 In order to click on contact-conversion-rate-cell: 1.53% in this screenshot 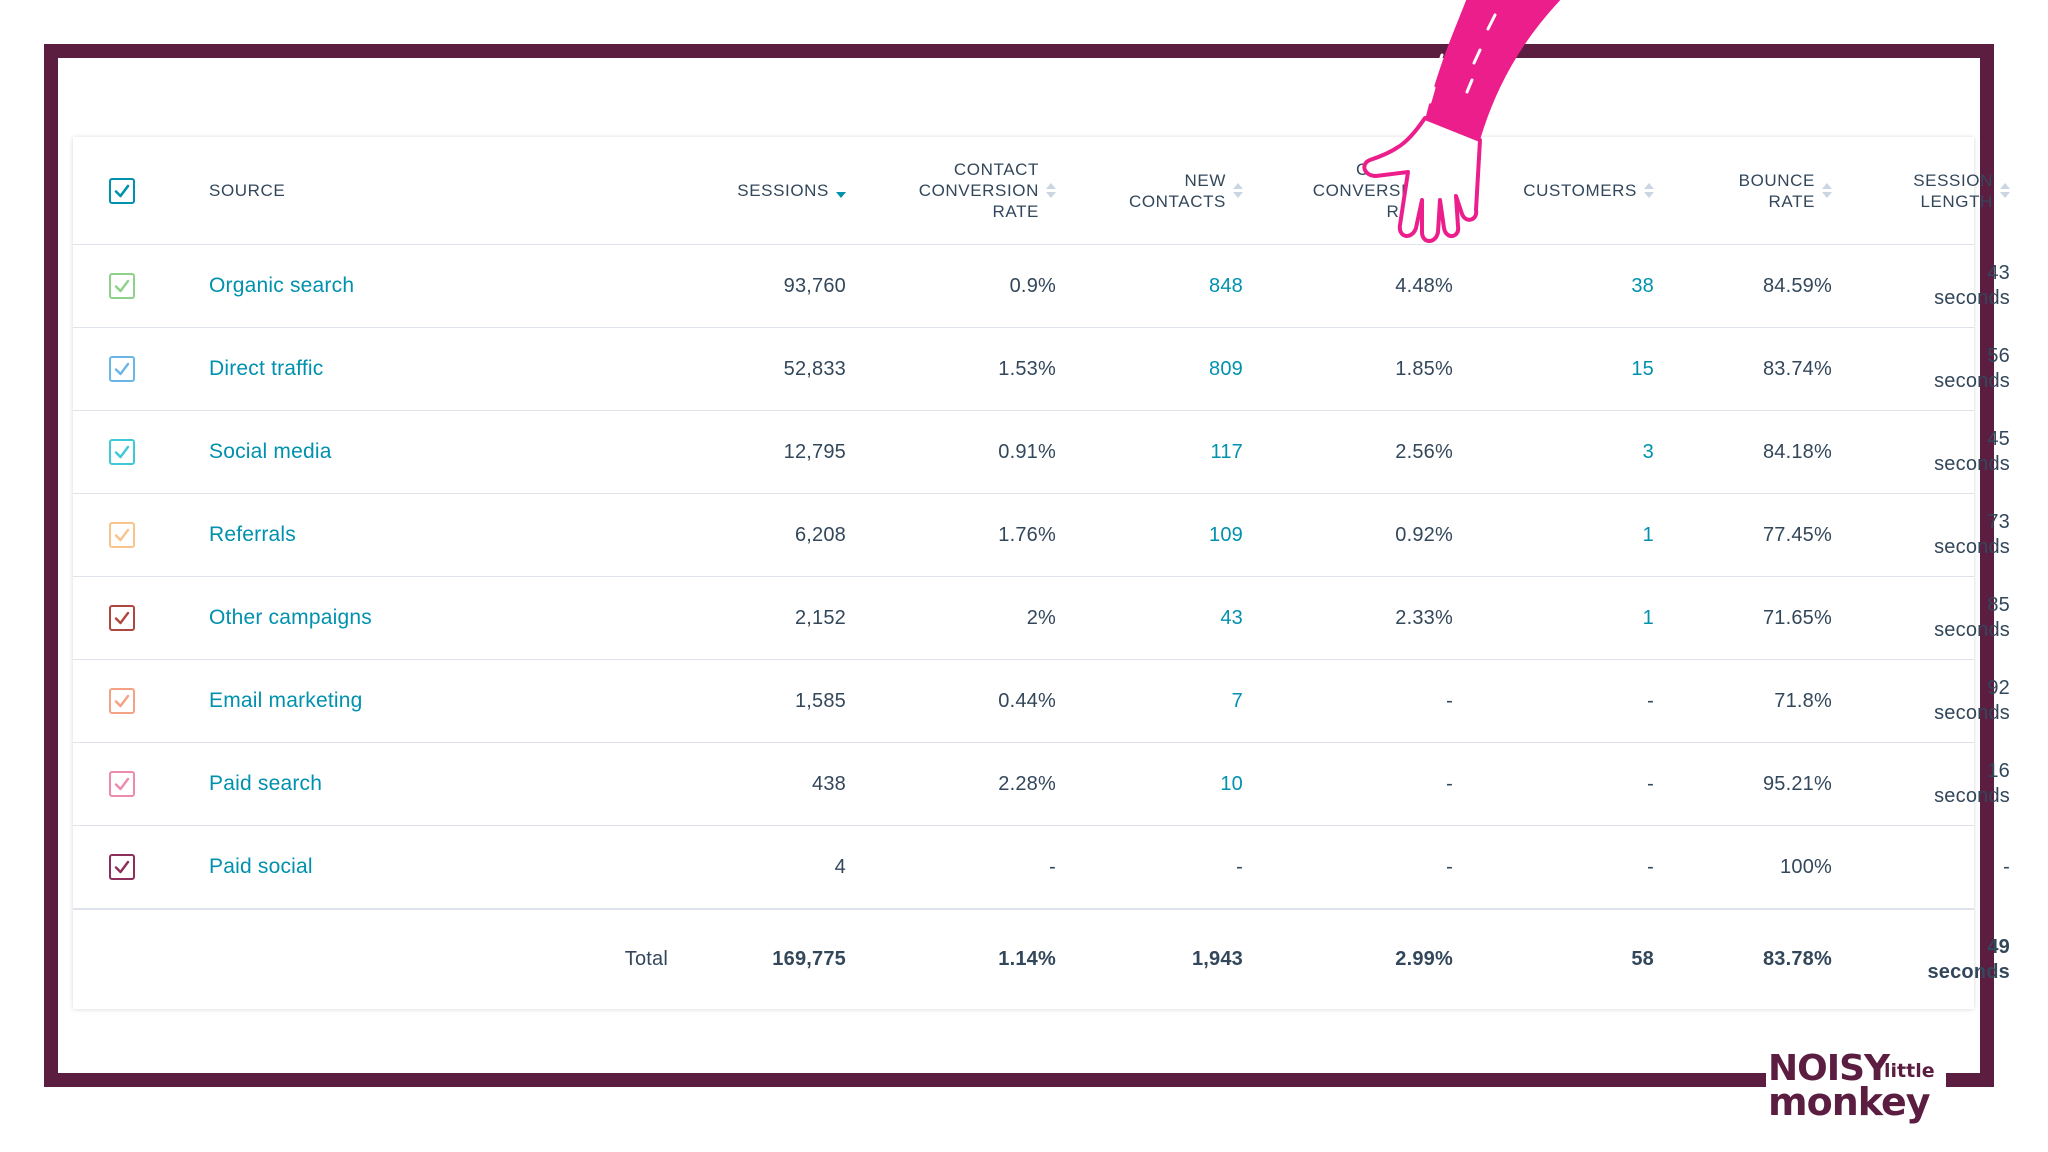, I will do `click(951, 369)`.